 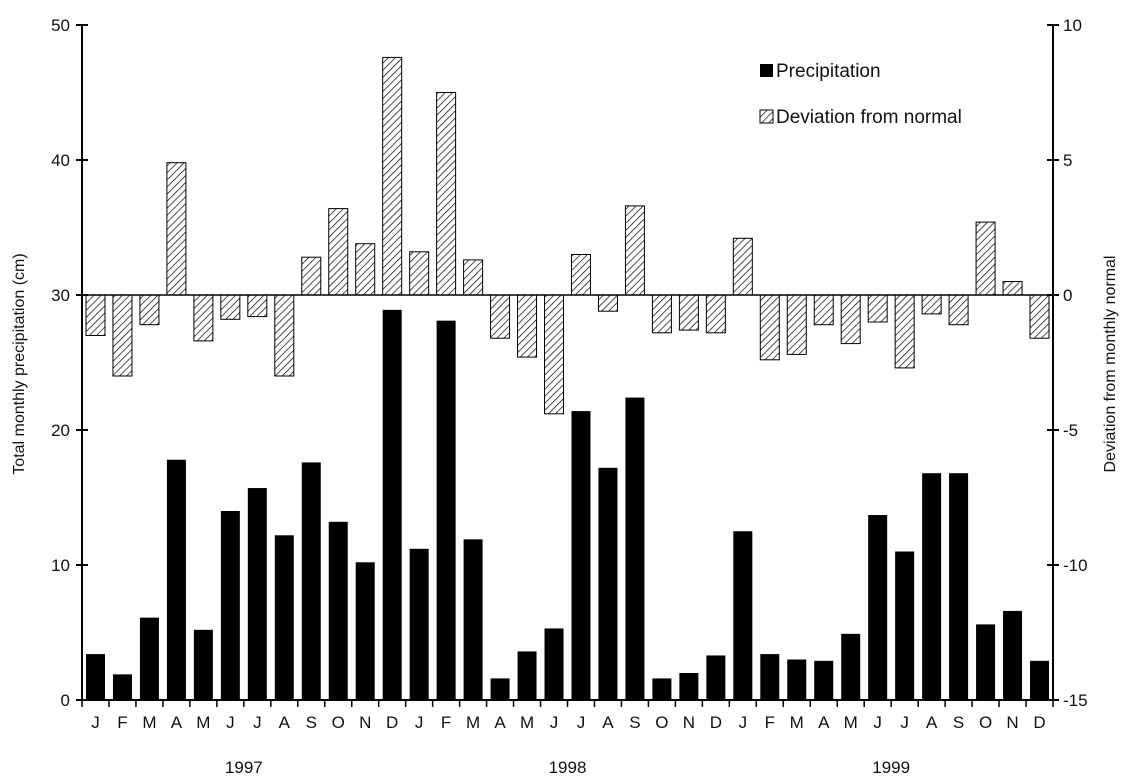 What do you see at coordinates (1075, 700) in the screenshot?
I see `right-tick-label: -15` at bounding box center [1075, 700].